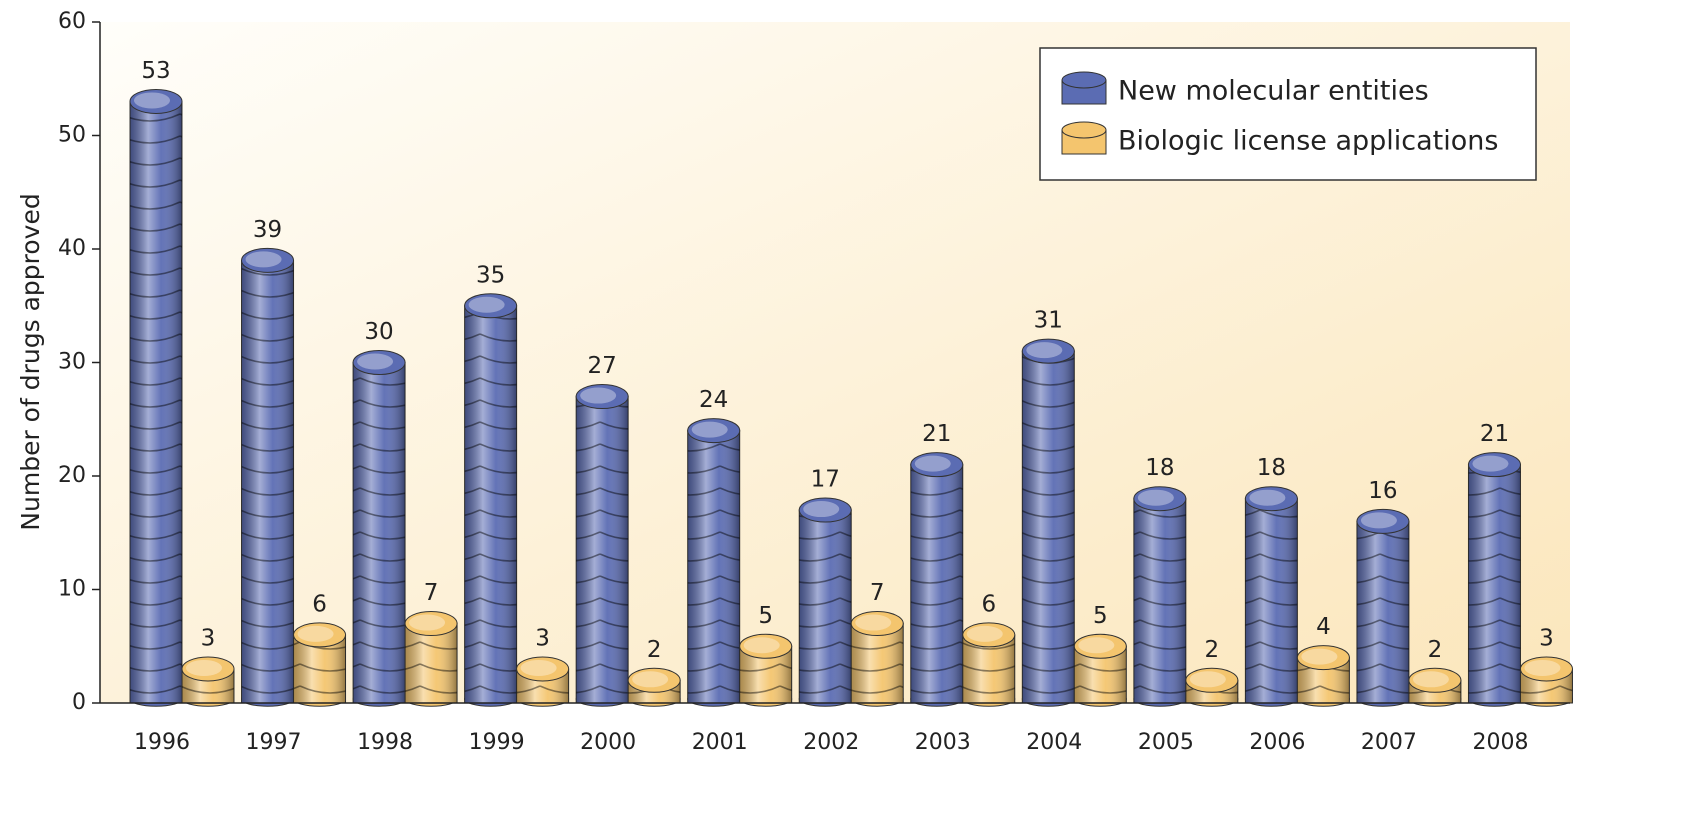 The image size is (1694, 815). I want to click on value-label: 18, so click(1271, 468).